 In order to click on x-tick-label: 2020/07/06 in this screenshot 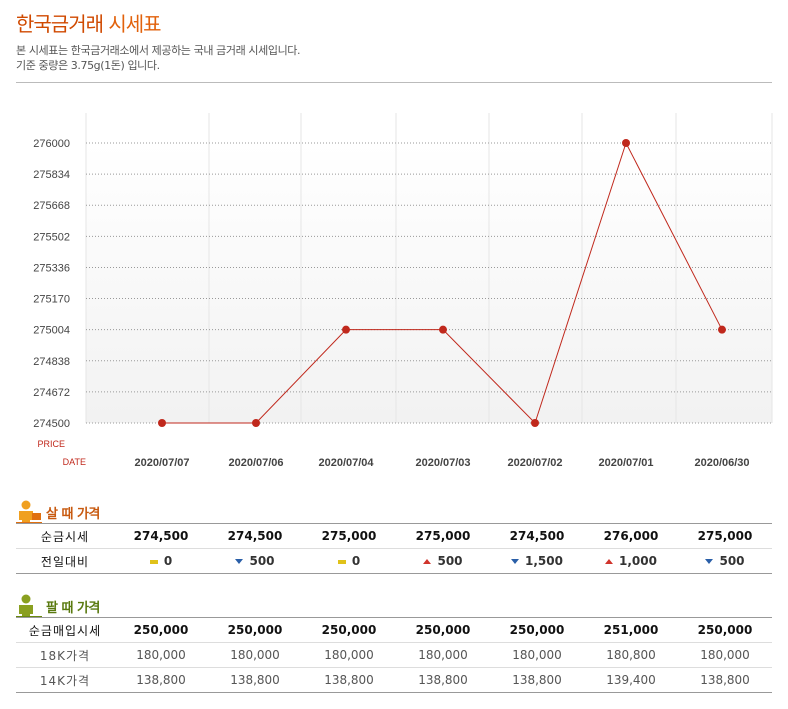, I will do `click(255, 463)`.